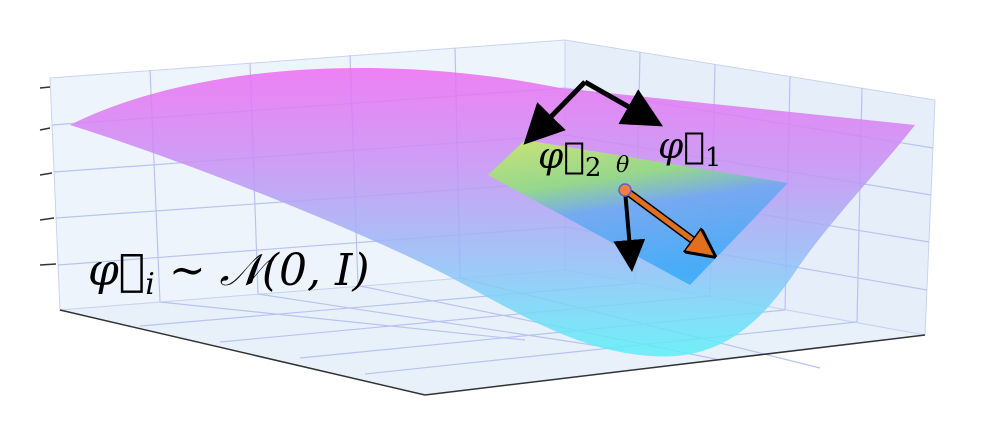  I want to click on formula: φ⃗i ∼ 𝒩(0, I), so click(229, 273).